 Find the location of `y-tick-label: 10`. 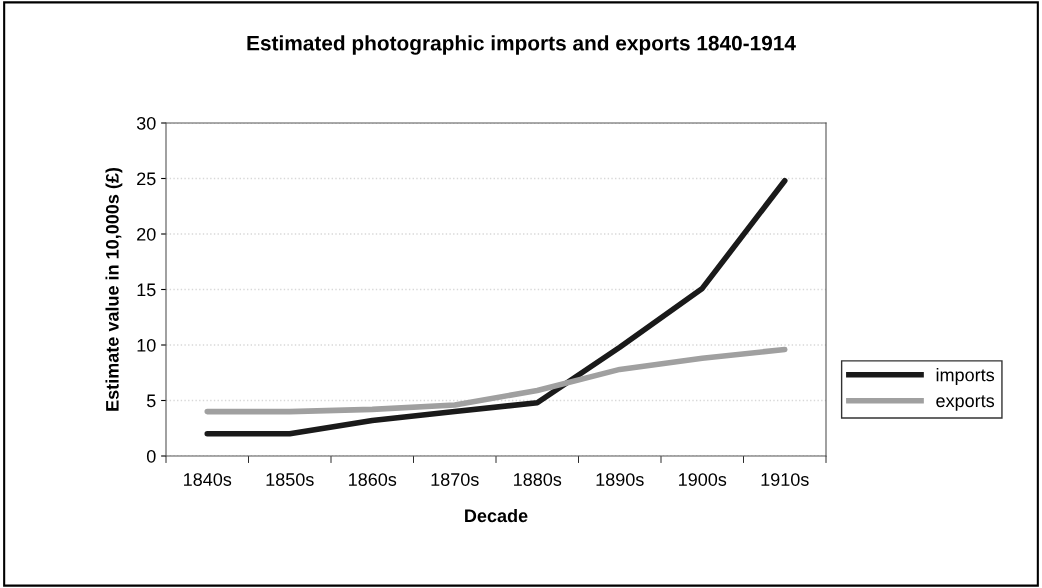

y-tick-label: 10 is located at coordinates (146, 345).